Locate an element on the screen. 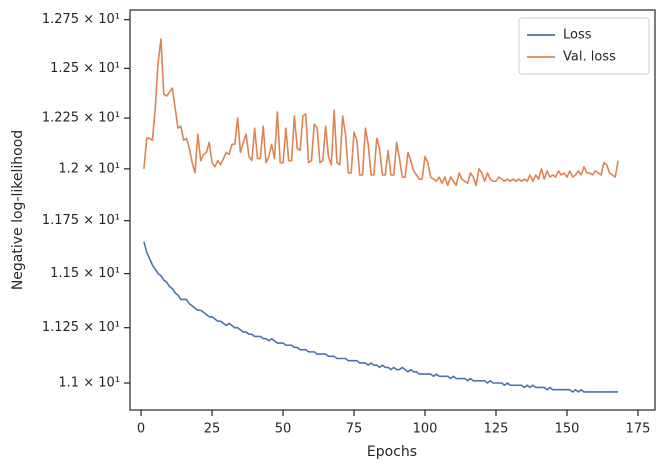 The width and height of the screenshot is (666, 470). y-tick-label: 1.2 × 10¹ is located at coordinates (89, 168).